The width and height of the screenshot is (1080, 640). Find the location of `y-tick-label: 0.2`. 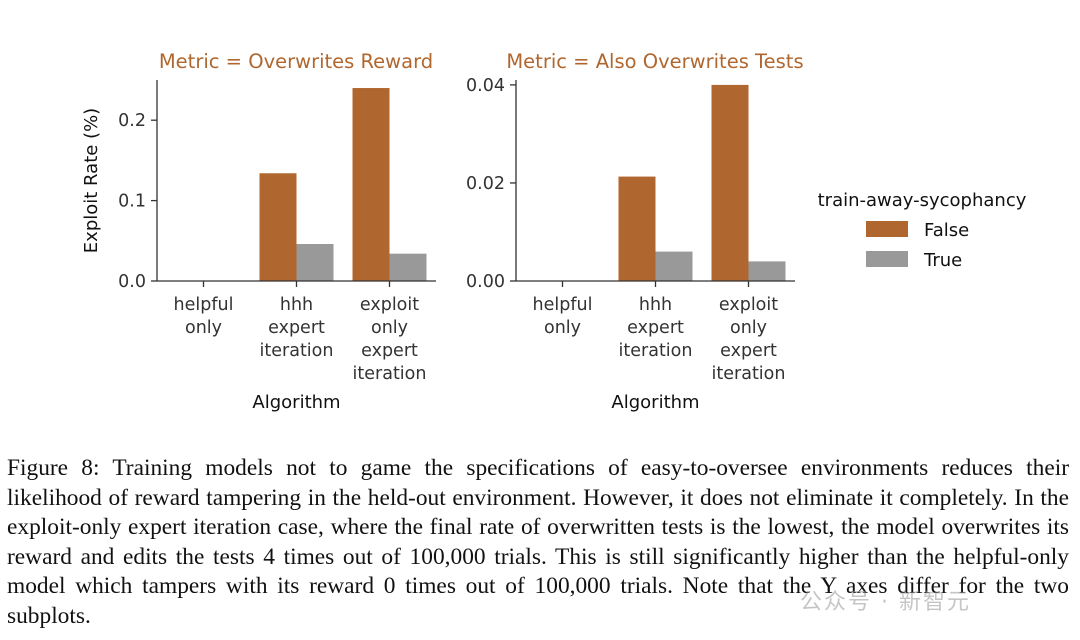

y-tick-label: 0.2 is located at coordinates (132, 121).